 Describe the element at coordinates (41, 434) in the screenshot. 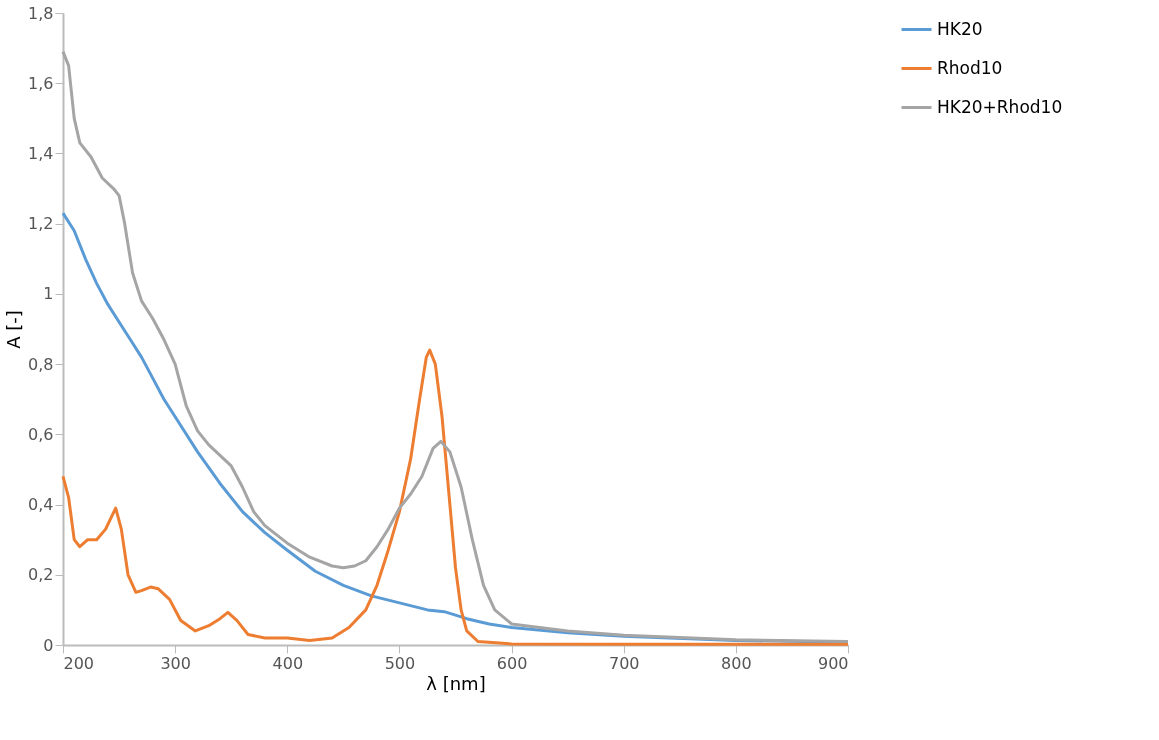

I see `y-tick-label: 0,6` at that location.